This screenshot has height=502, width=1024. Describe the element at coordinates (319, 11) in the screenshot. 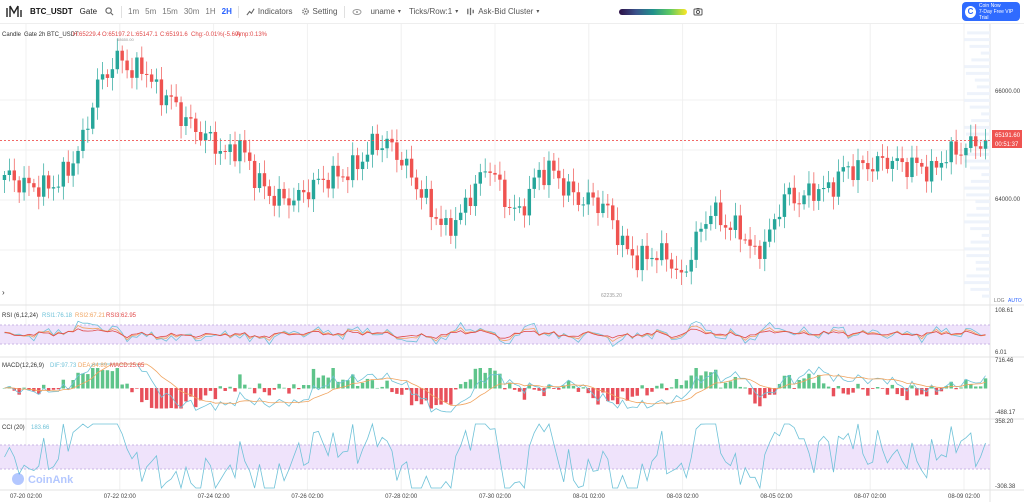

I see `setting-button: Setting` at that location.